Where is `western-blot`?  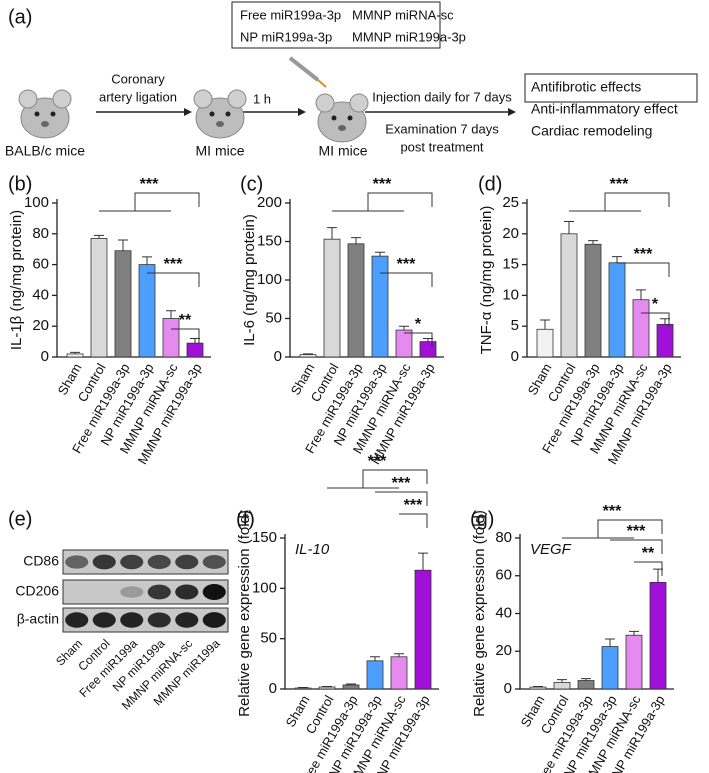
western-blot is located at coordinates (145, 591).